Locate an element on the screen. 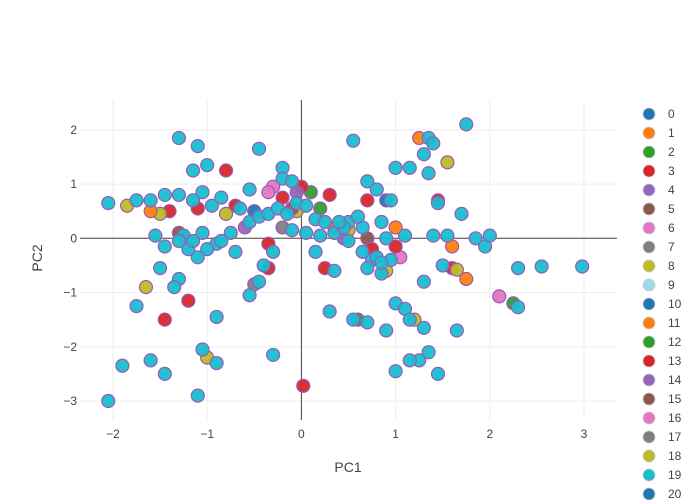  legend-label: 11 is located at coordinates (674, 323).